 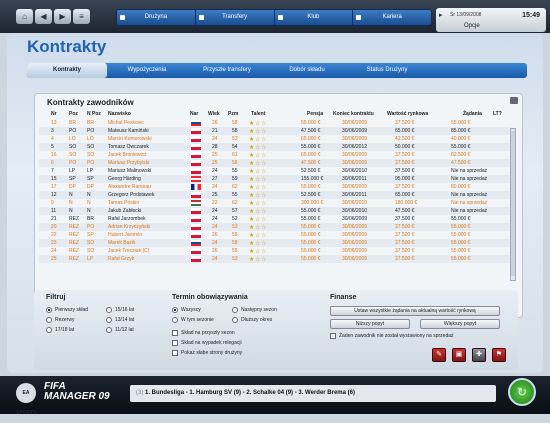 What do you see at coordinates (147, 70) in the screenshot?
I see `tab-wypozyczenia: Wypożyczenia` at bounding box center [147, 70].